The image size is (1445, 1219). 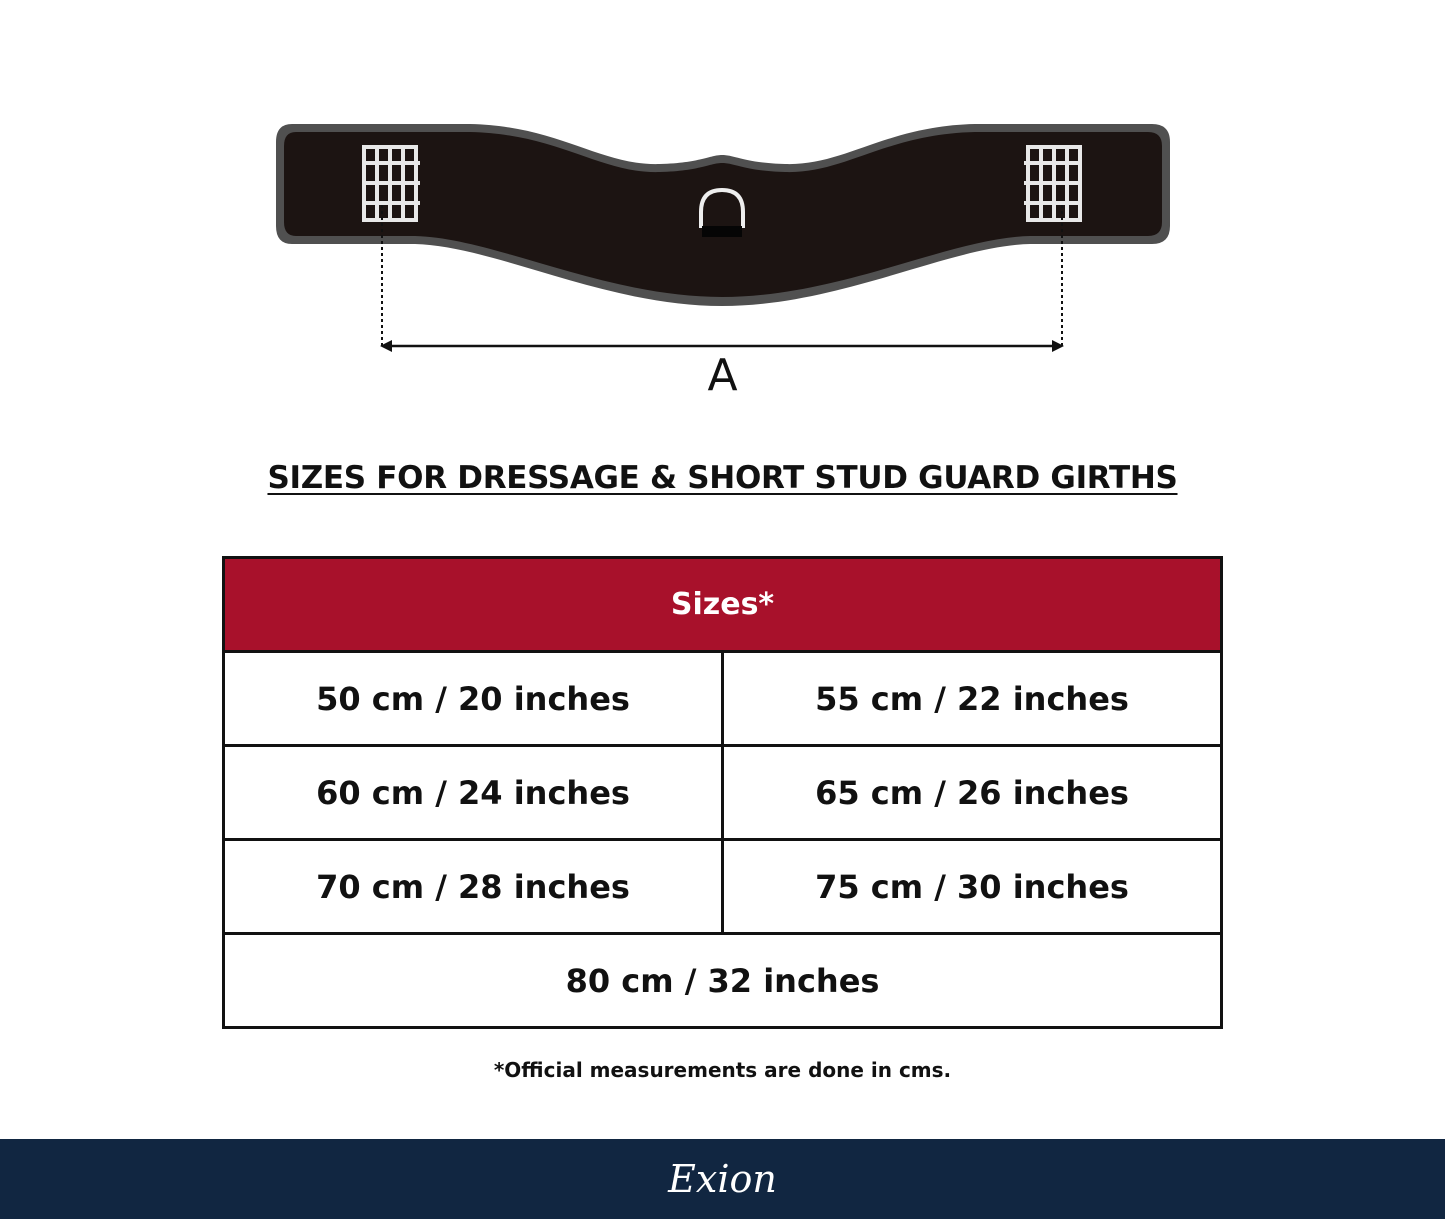 I want to click on size-cell: 75 cm / 30 inches, so click(x=972, y=886).